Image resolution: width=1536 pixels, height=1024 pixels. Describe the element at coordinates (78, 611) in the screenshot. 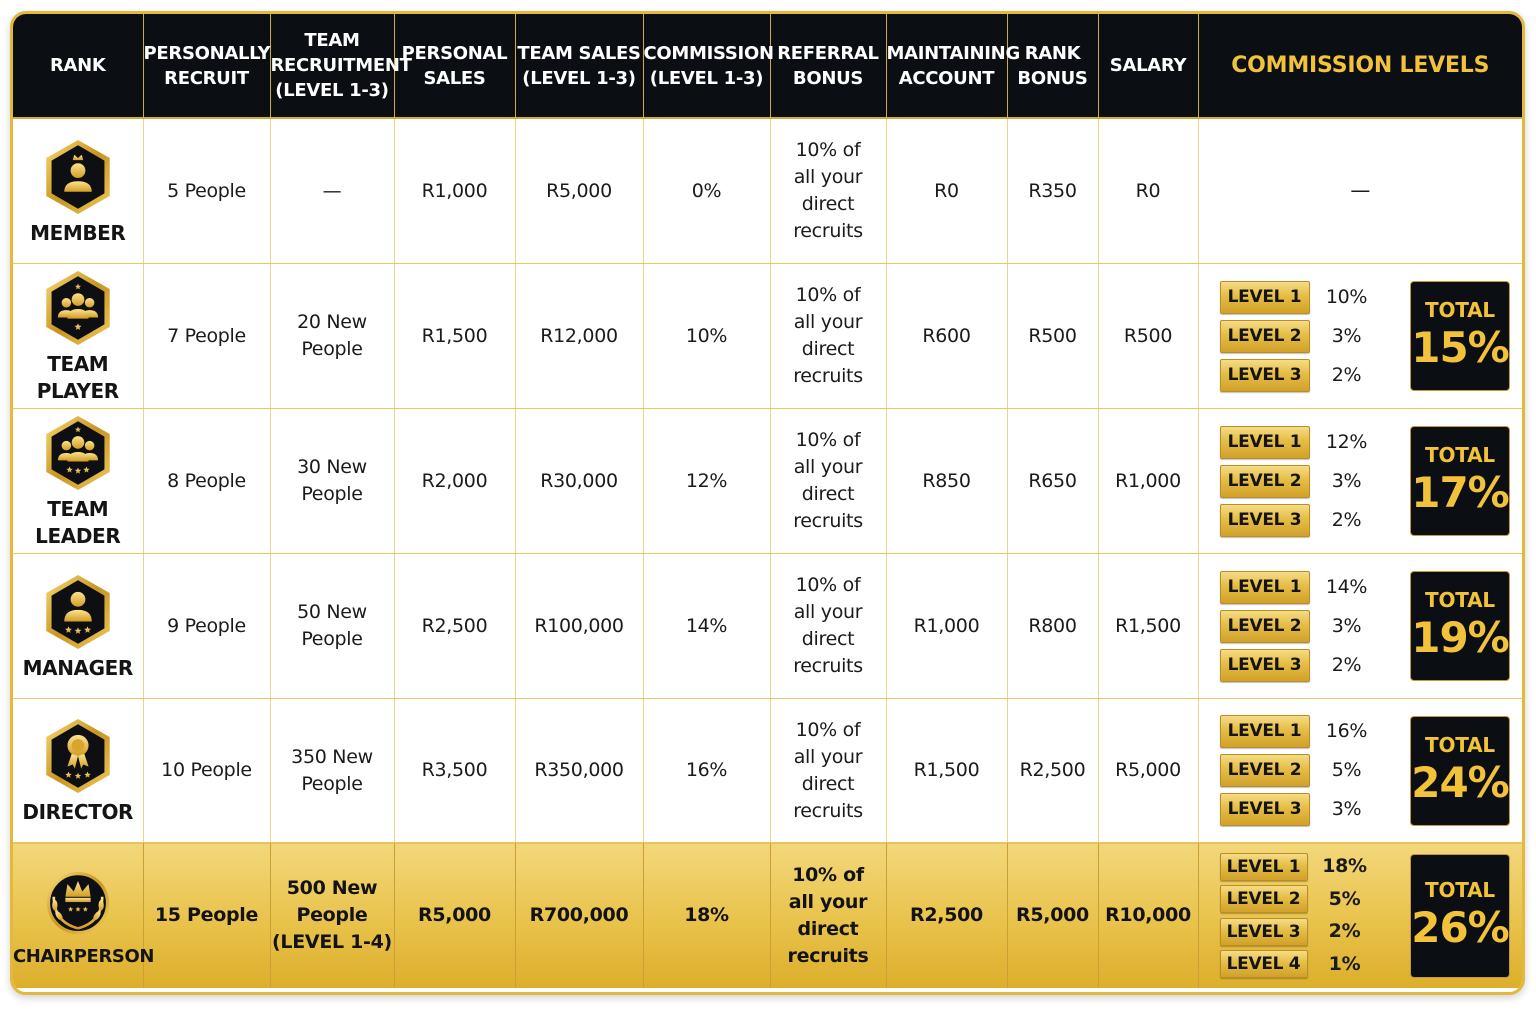

I see `person-three-stars-badge-icon` at that location.